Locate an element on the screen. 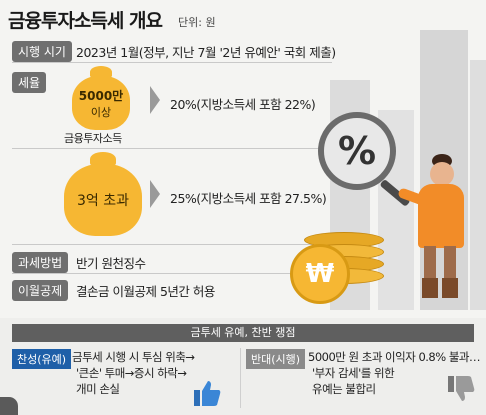 The image size is (486, 415). con-line: '부자 감세'를 위한 is located at coordinates (353, 373).